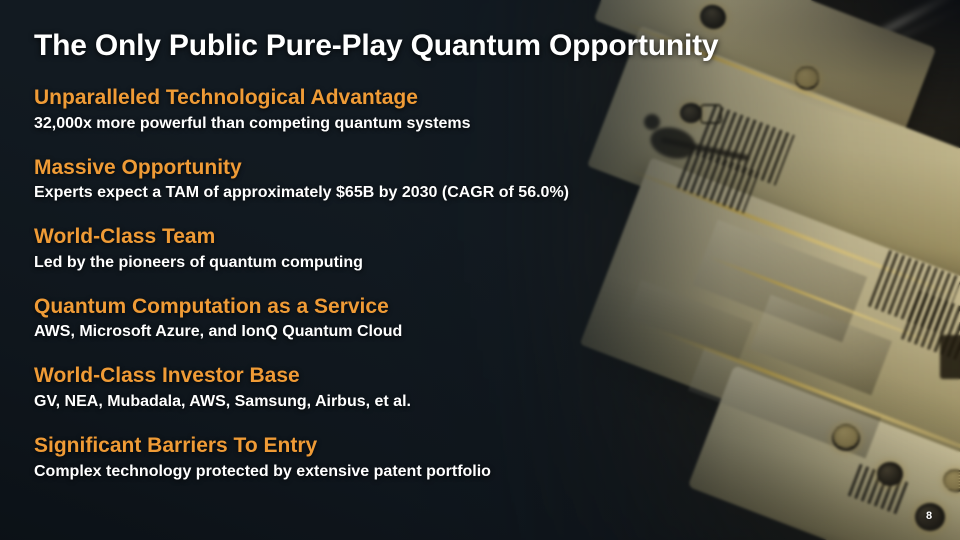  Describe the element at coordinates (211, 306) in the screenshot. I see `bullet-heading: Quantum Computation as a Service` at that location.